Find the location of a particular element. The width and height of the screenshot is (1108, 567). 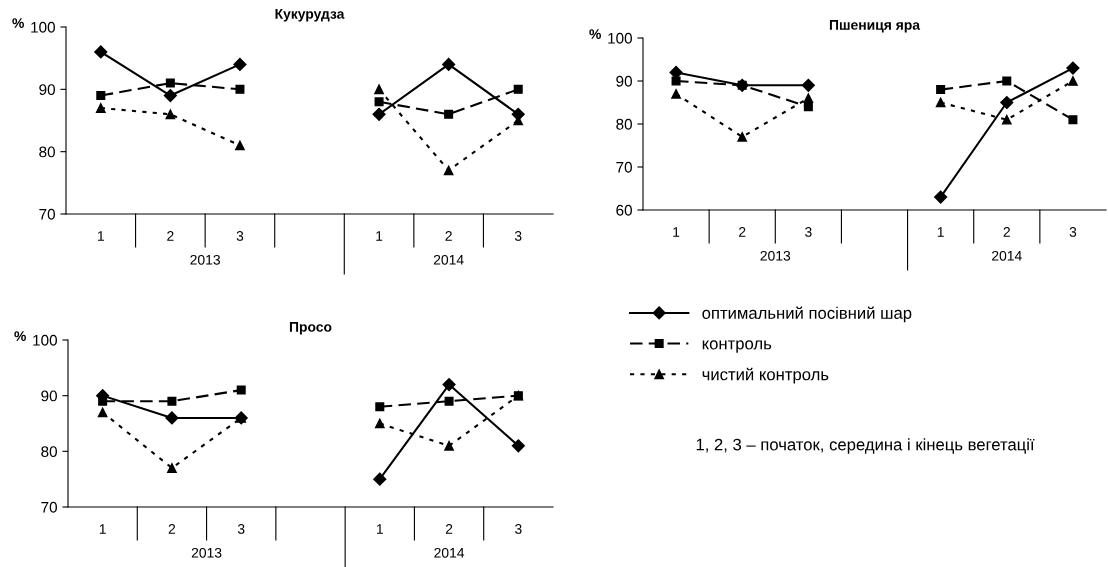

legend-label: контроль is located at coordinates (737, 346).